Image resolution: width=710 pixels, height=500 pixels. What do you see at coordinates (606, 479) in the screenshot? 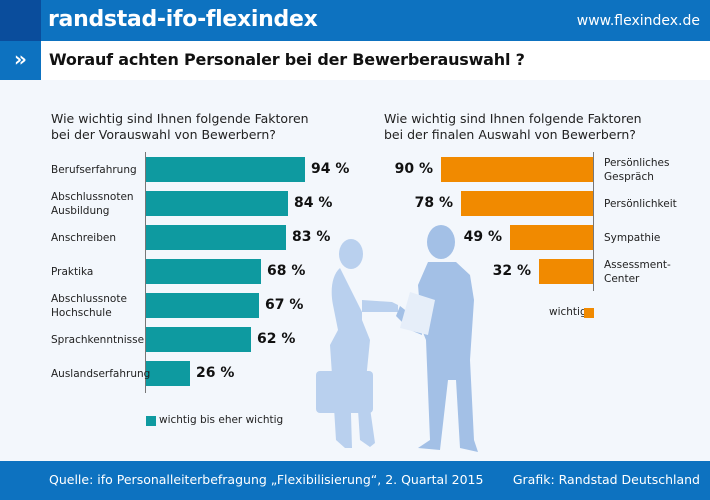
I see `credit-note: Grafik: Randstad Deutschland` at bounding box center [606, 479].